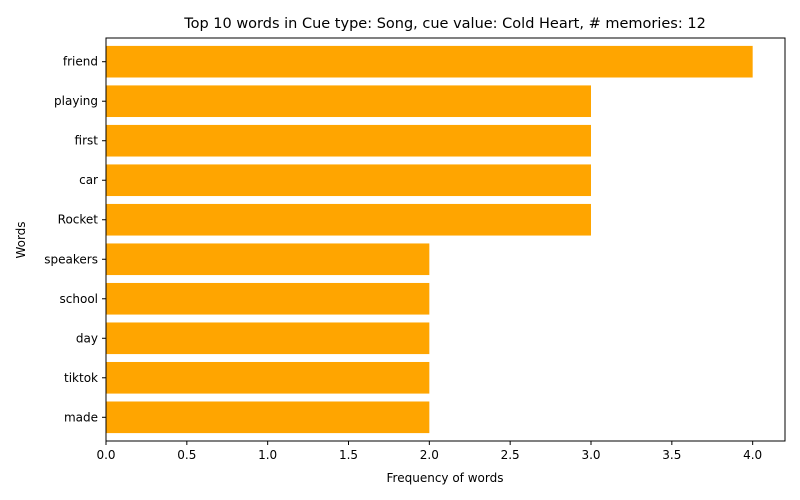 The height and width of the screenshot is (500, 800). I want to click on y-tick-label: school, so click(79, 299).